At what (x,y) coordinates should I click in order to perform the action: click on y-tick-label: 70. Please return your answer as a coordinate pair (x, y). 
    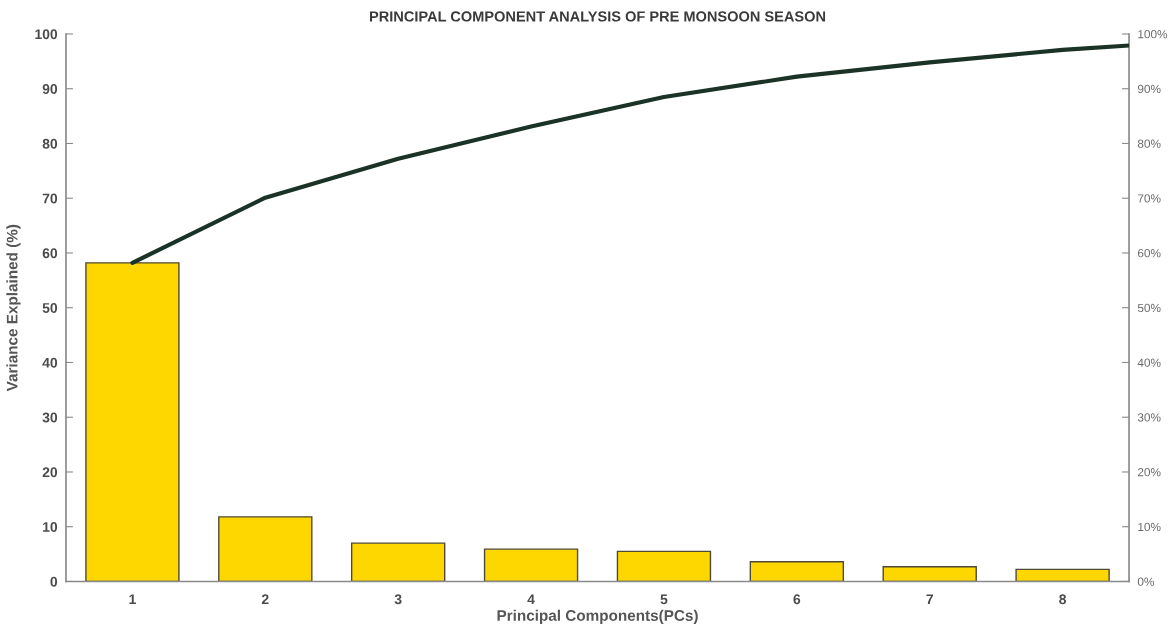
    Looking at the image, I should click on (50, 198).